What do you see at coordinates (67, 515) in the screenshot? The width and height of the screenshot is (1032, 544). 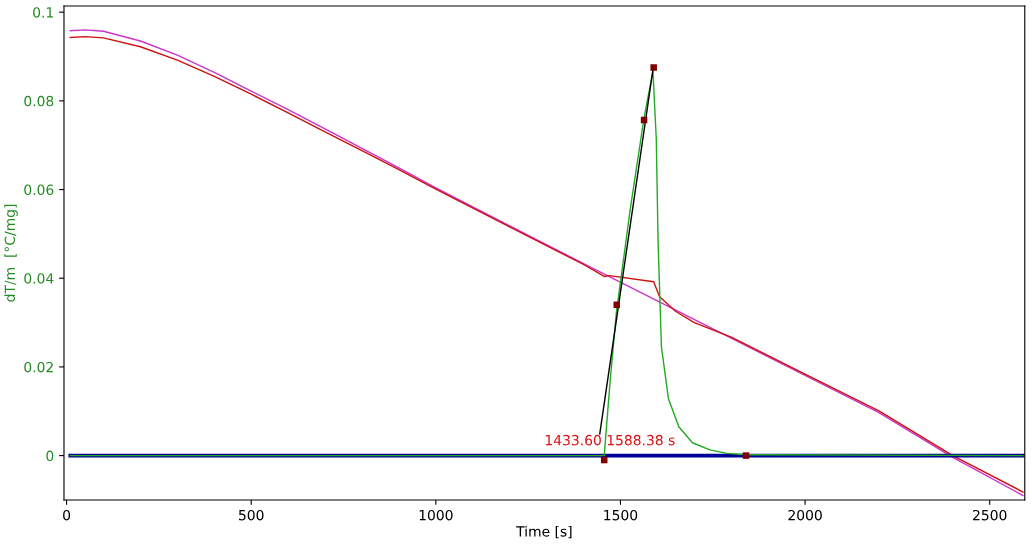 I see `x-tick-label: 0` at bounding box center [67, 515].